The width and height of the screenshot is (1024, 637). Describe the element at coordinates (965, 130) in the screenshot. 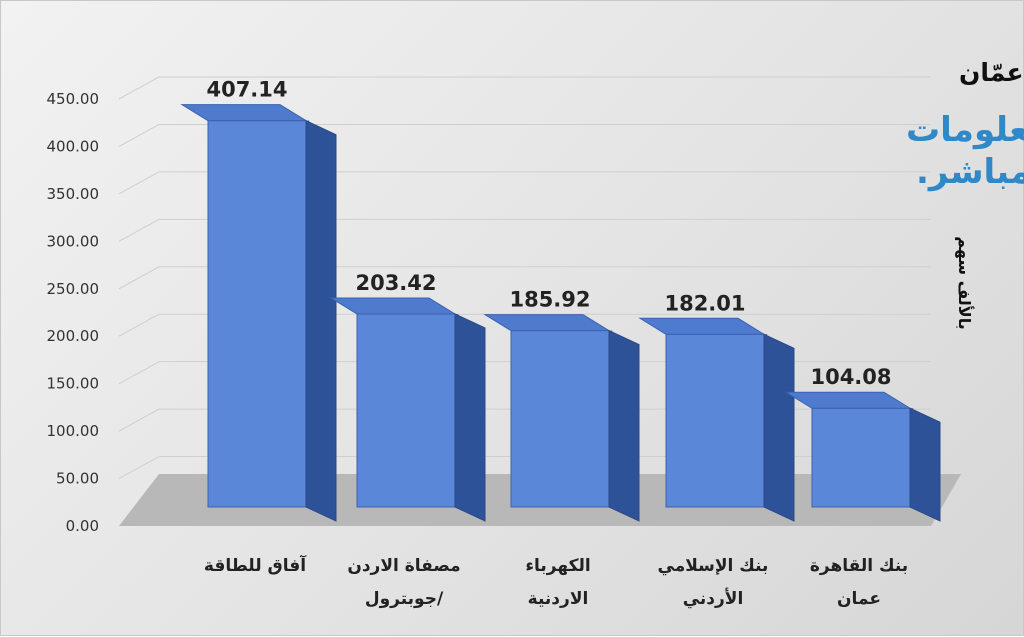

I see `logo-line-1: معلومات` at that location.